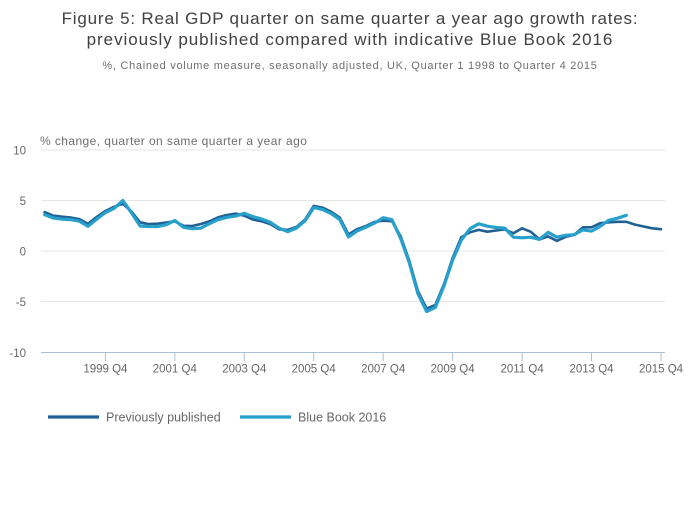 The width and height of the screenshot is (700, 507). I want to click on svg-text: 2009 Q4, so click(453, 370).